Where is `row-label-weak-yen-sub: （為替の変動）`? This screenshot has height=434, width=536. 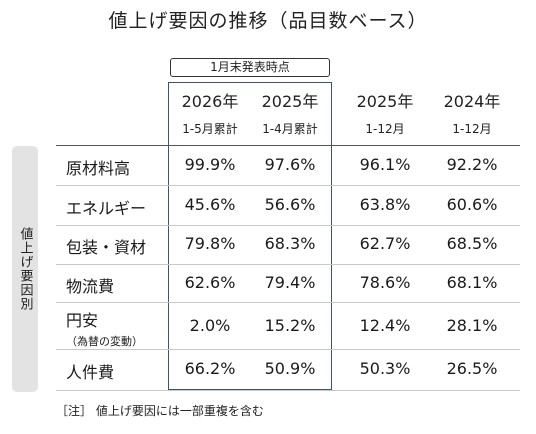
row-label-weak-yen-sub: （為替の変動） is located at coordinates (104, 341).